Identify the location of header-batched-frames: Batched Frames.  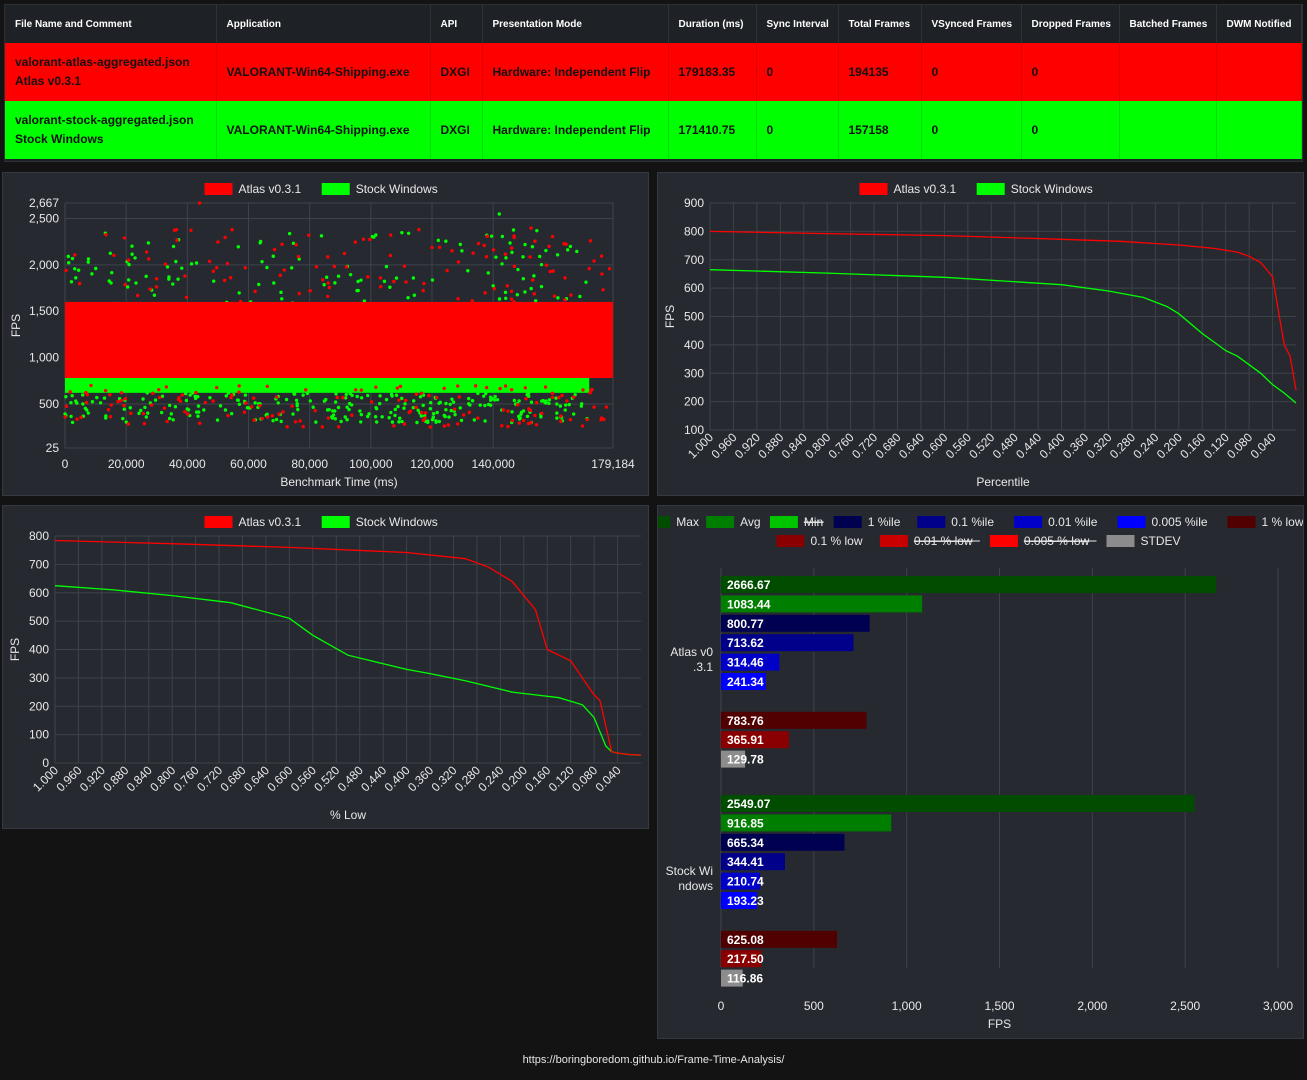
(1168, 24).